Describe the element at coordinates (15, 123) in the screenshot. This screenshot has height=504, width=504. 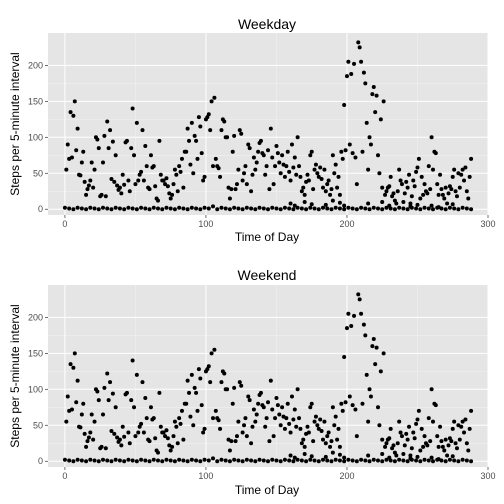
I see `y-axis-title: Steps per 5-minute interval` at that location.